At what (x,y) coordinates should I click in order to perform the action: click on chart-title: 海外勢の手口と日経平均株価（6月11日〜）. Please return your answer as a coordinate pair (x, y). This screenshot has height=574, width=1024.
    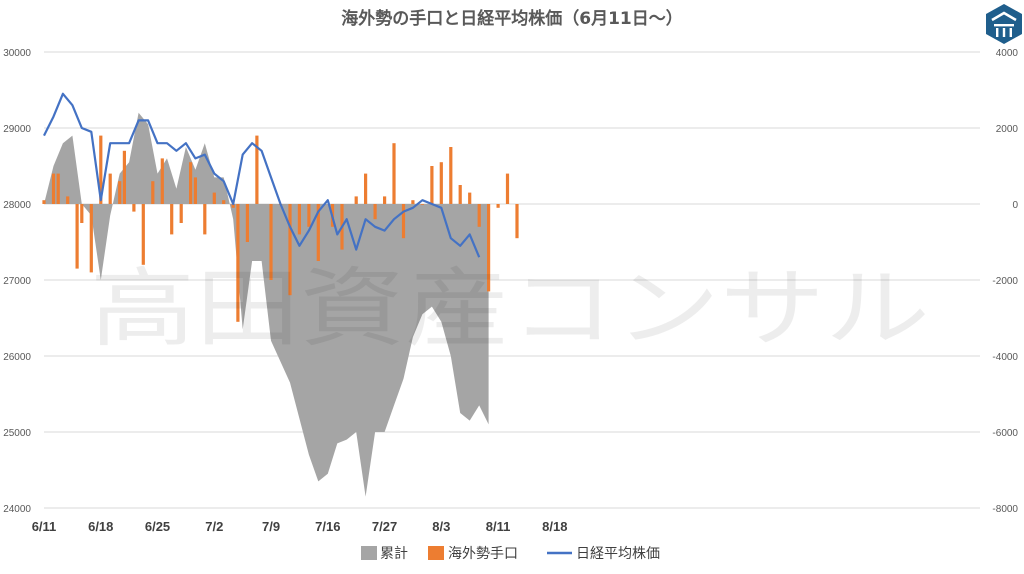
    Looking at the image, I should click on (512, 18).